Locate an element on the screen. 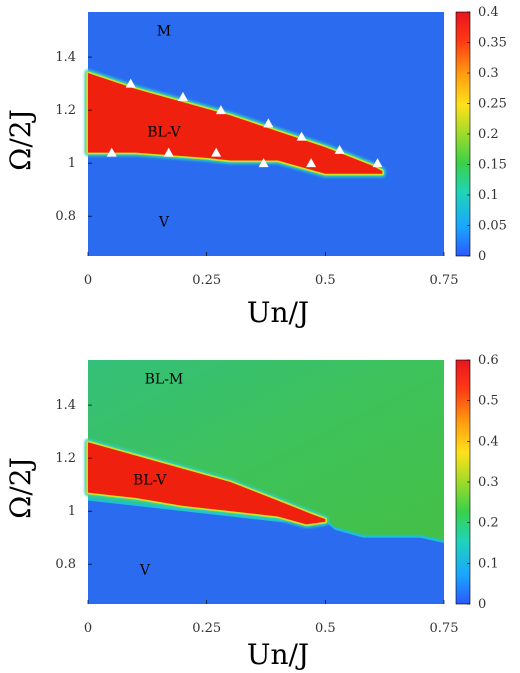  top-colorbar is located at coordinates (463, 134).